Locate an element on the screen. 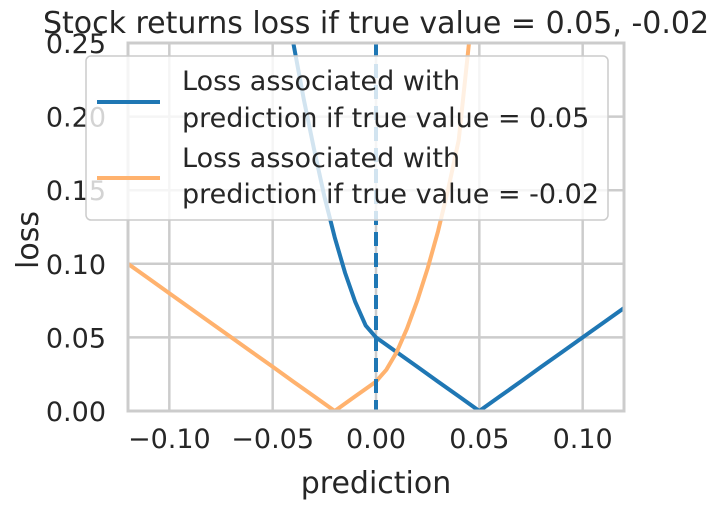 This screenshot has width=707, height=509. x-tick-label: 0.10 is located at coordinates (583, 439).